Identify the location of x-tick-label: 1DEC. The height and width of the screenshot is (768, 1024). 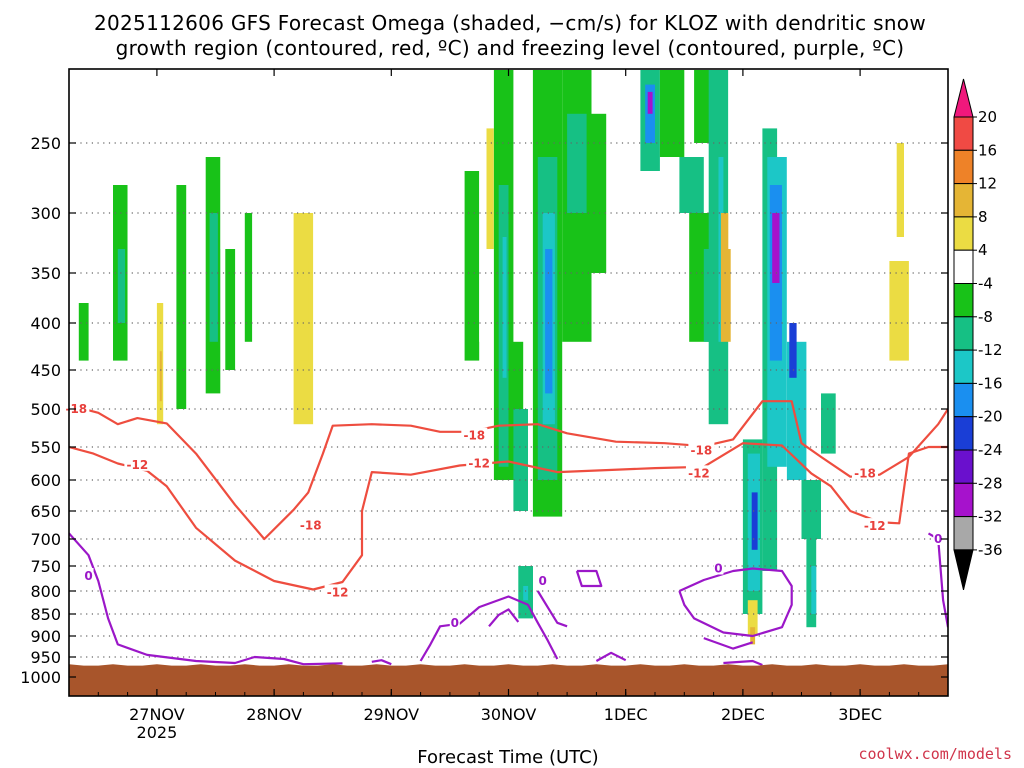
(626, 714).